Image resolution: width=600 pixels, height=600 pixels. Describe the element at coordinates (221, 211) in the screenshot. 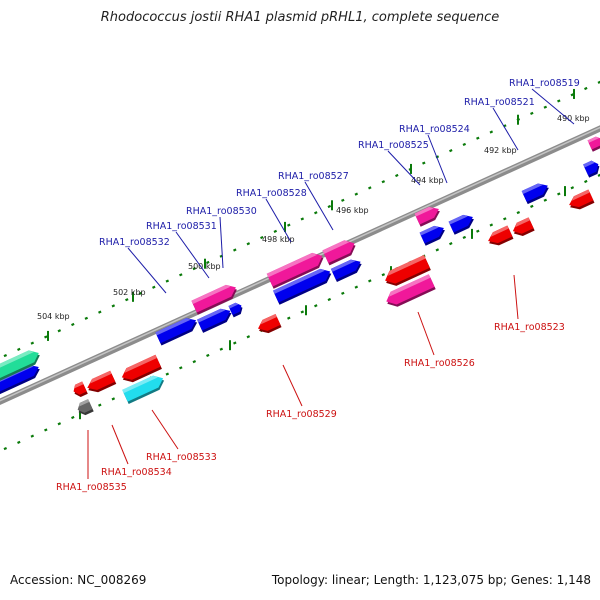

I see `gene-label-rha1_ro08530: RHA1_ro08530` at that location.